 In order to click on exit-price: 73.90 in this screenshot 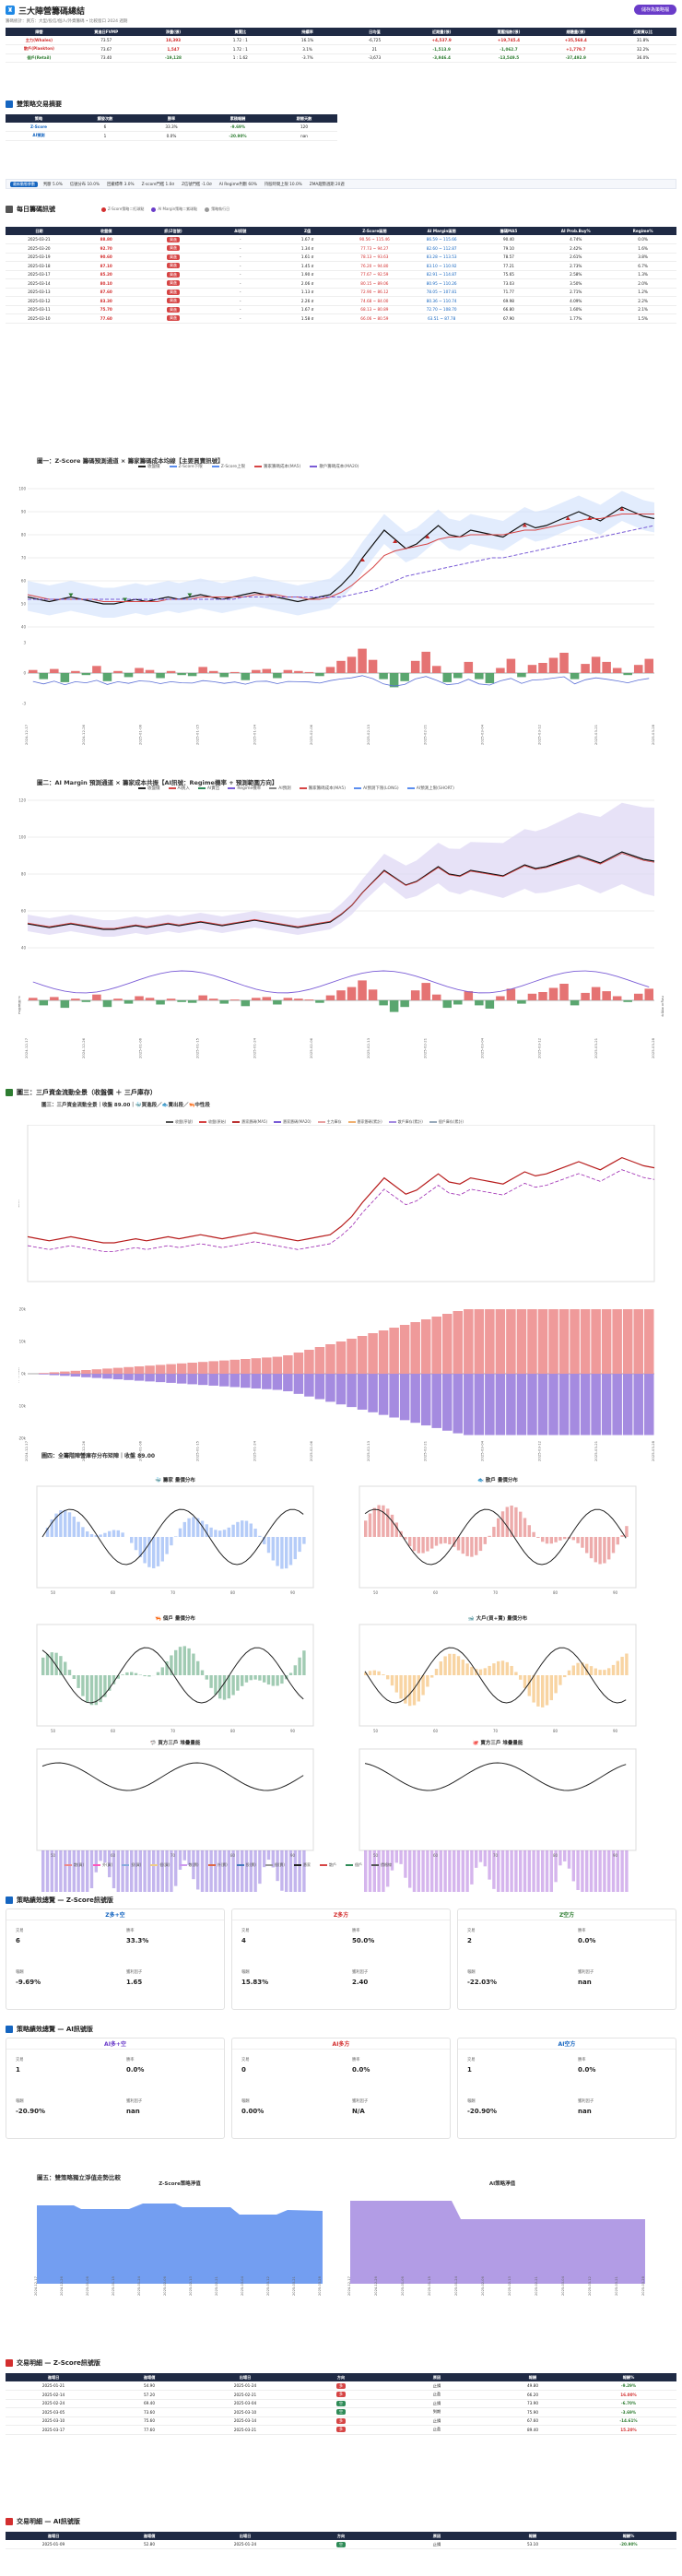, I will do `click(533, 2403)`.